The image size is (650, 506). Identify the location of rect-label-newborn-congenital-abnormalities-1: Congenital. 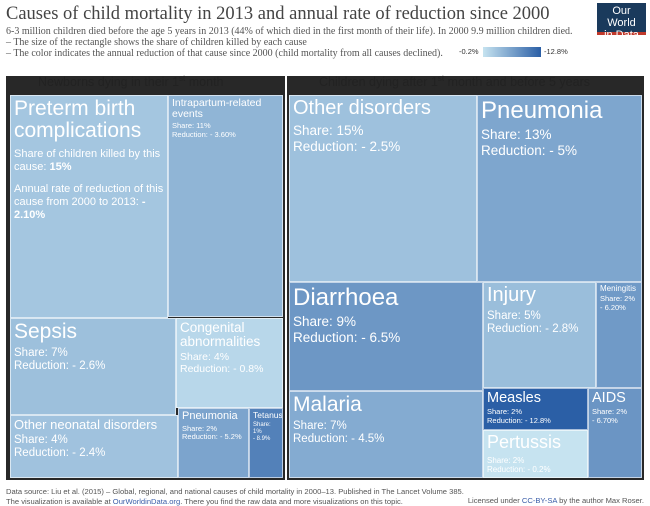
(212, 327).